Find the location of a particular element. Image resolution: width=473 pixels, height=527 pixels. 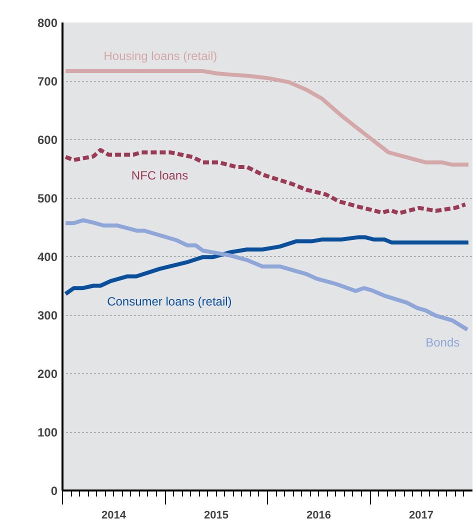

series-label: Consumer loans (retail) is located at coordinates (169, 301).